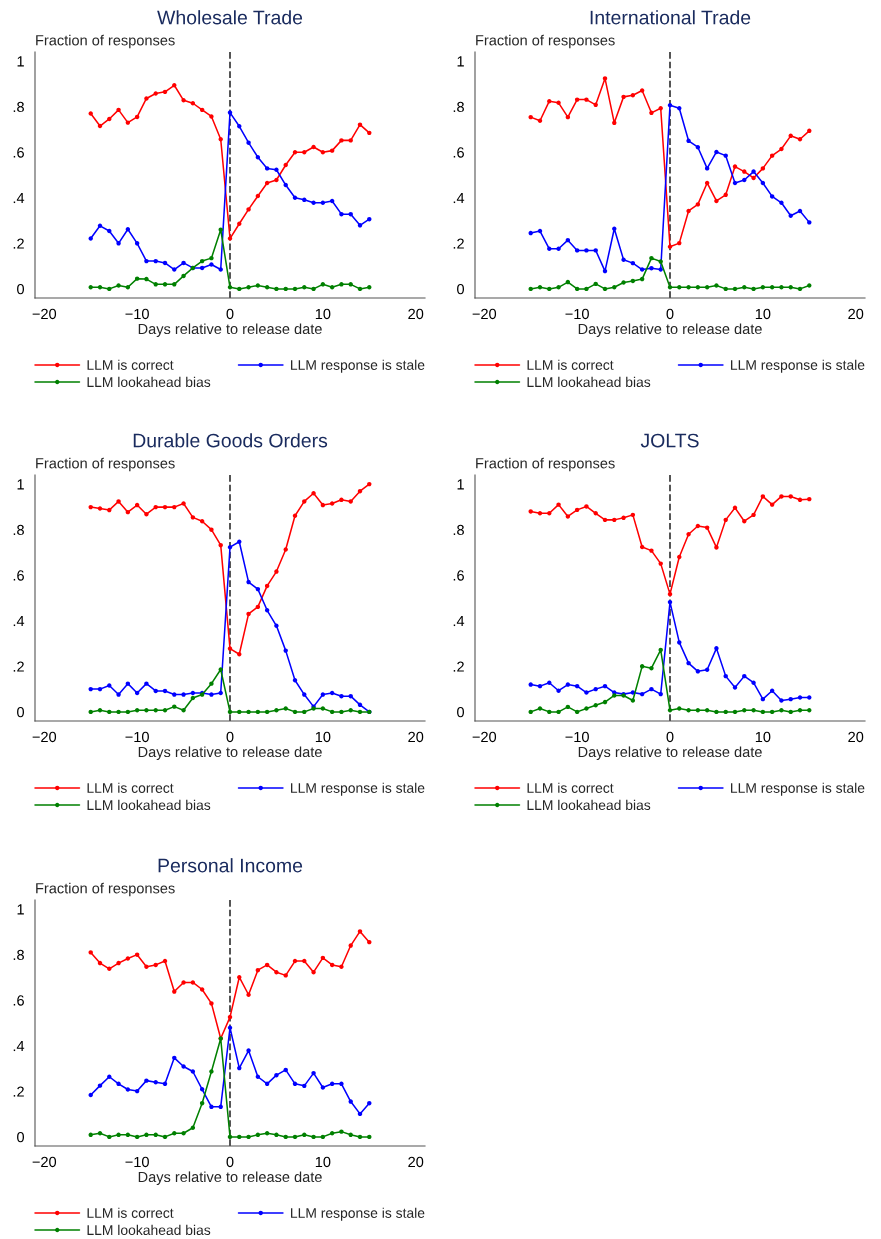  Describe the element at coordinates (461, 712) in the screenshot. I see `y-tick-label: 0` at that location.